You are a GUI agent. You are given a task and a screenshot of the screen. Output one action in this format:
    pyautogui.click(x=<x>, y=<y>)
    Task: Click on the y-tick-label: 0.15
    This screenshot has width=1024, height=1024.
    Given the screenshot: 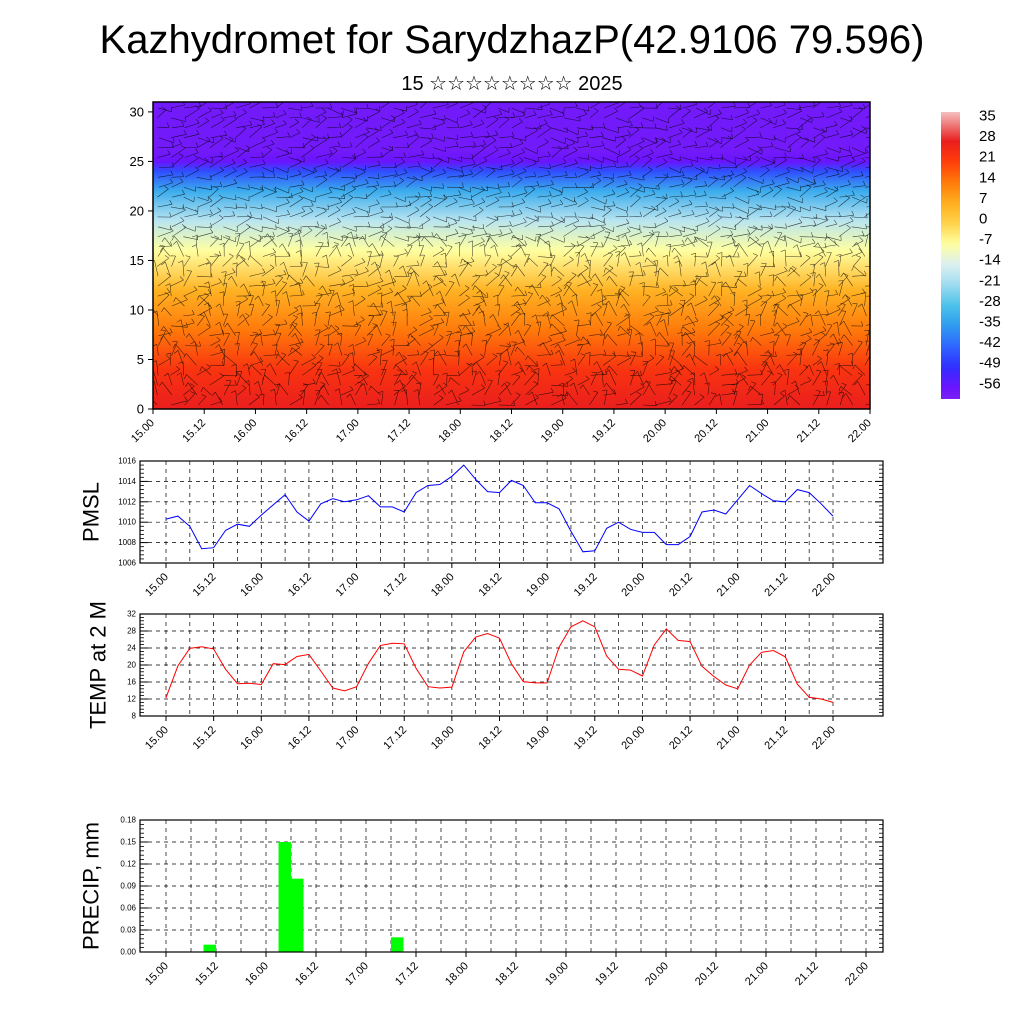 What is the action you would take?
    pyautogui.click(x=128, y=842)
    